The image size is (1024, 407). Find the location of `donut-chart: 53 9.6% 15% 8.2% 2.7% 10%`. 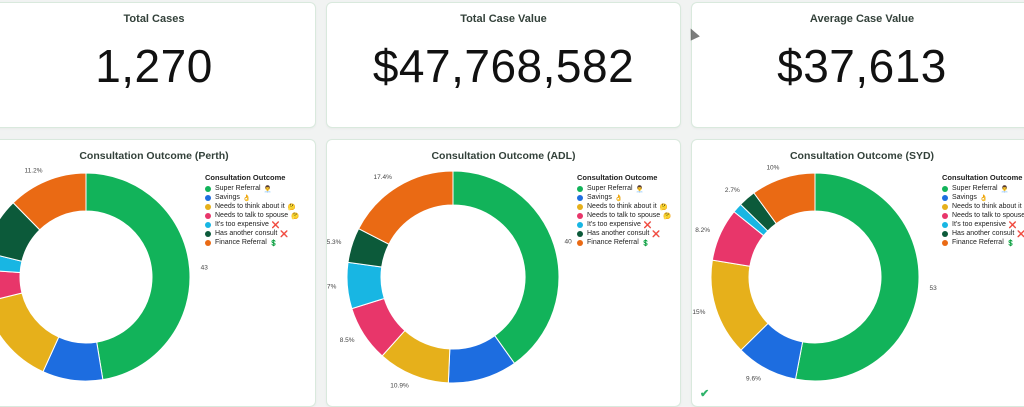

donut-chart: 53 9.6% 15% 8.2% 2.7% 10% is located at coordinates (814, 274).